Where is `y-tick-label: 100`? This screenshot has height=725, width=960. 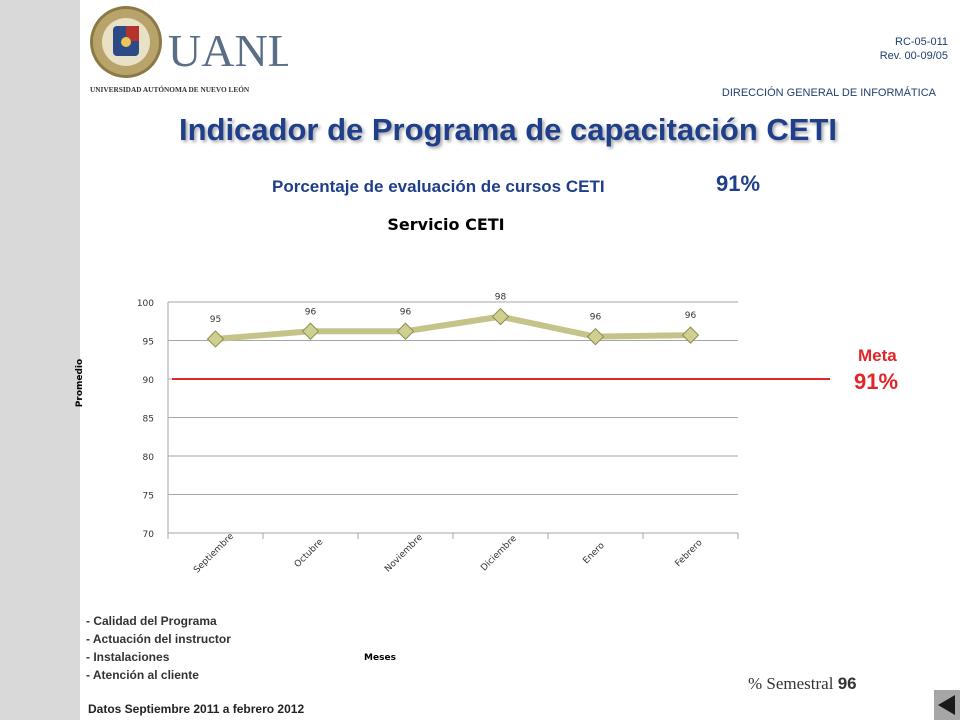 y-tick-label: 100 is located at coordinates (145, 304).